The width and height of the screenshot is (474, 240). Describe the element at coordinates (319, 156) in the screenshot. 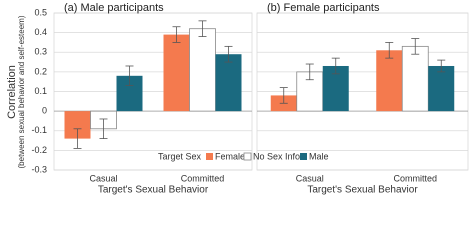

I see `legend-label: Male` at that location.